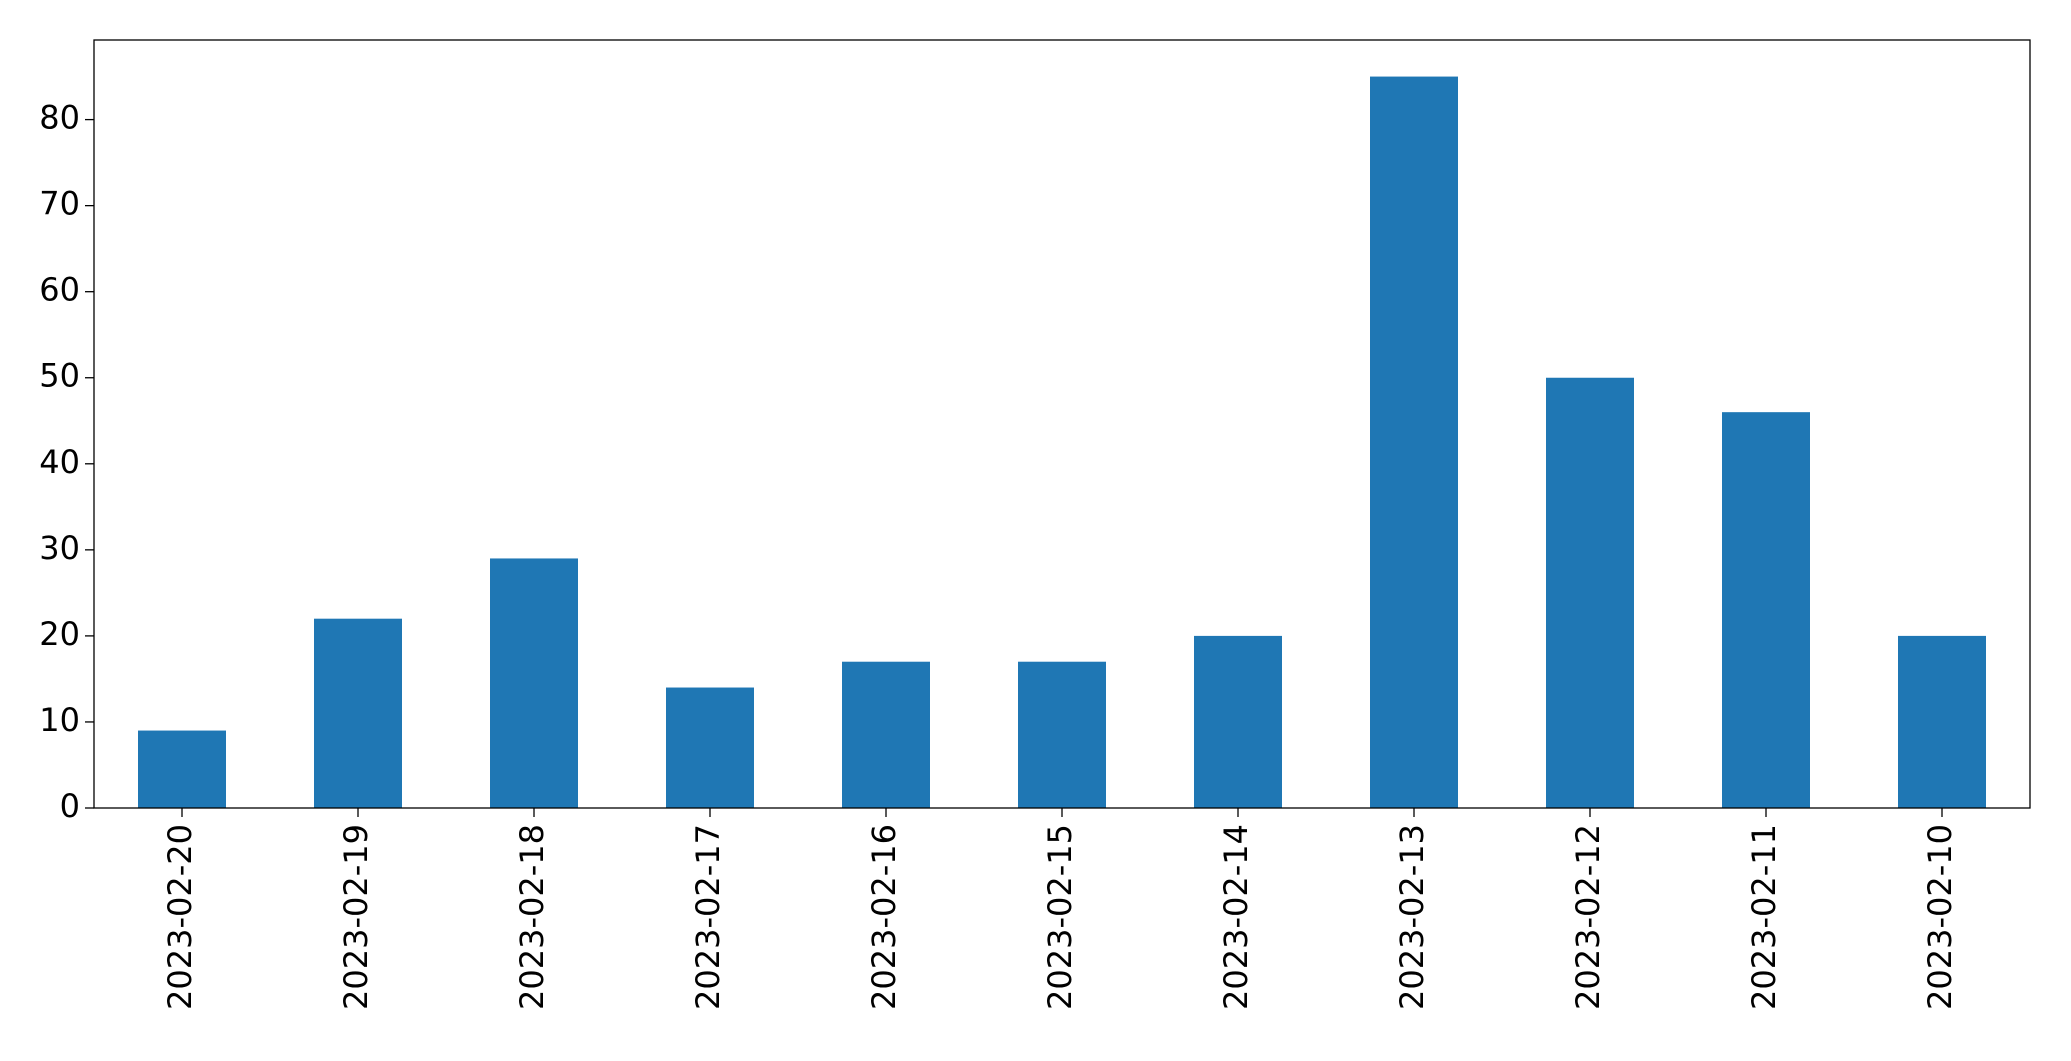 Image resolution: width=2071 pixels, height=1061 pixels. Describe the element at coordinates (59, 204) in the screenshot. I see `y-tick-label: 70` at that location.